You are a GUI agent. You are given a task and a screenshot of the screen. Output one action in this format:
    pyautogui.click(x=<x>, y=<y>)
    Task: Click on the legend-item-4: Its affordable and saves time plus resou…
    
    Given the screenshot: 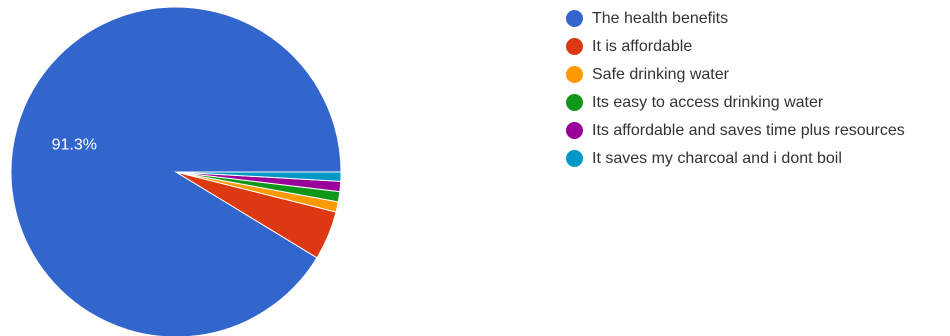 What is the action you would take?
    pyautogui.click(x=756, y=131)
    